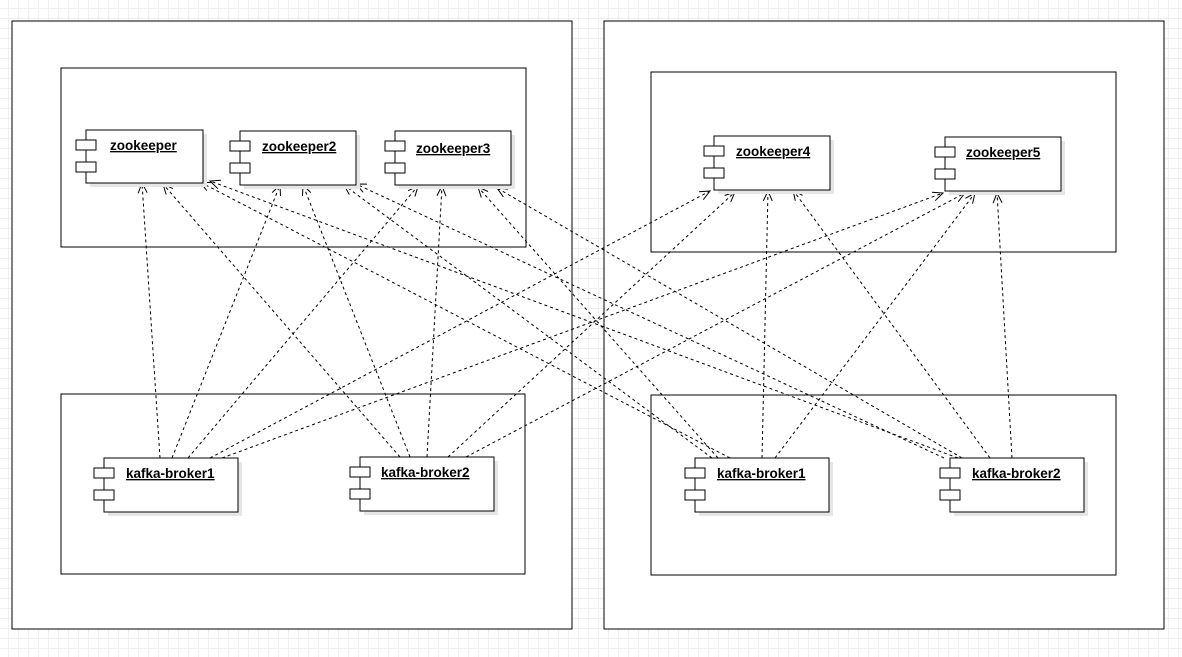 The image size is (1182, 657). Describe the element at coordinates (999, 165) in the screenshot. I see `component-zookeeper5: zookeeper5` at that location.